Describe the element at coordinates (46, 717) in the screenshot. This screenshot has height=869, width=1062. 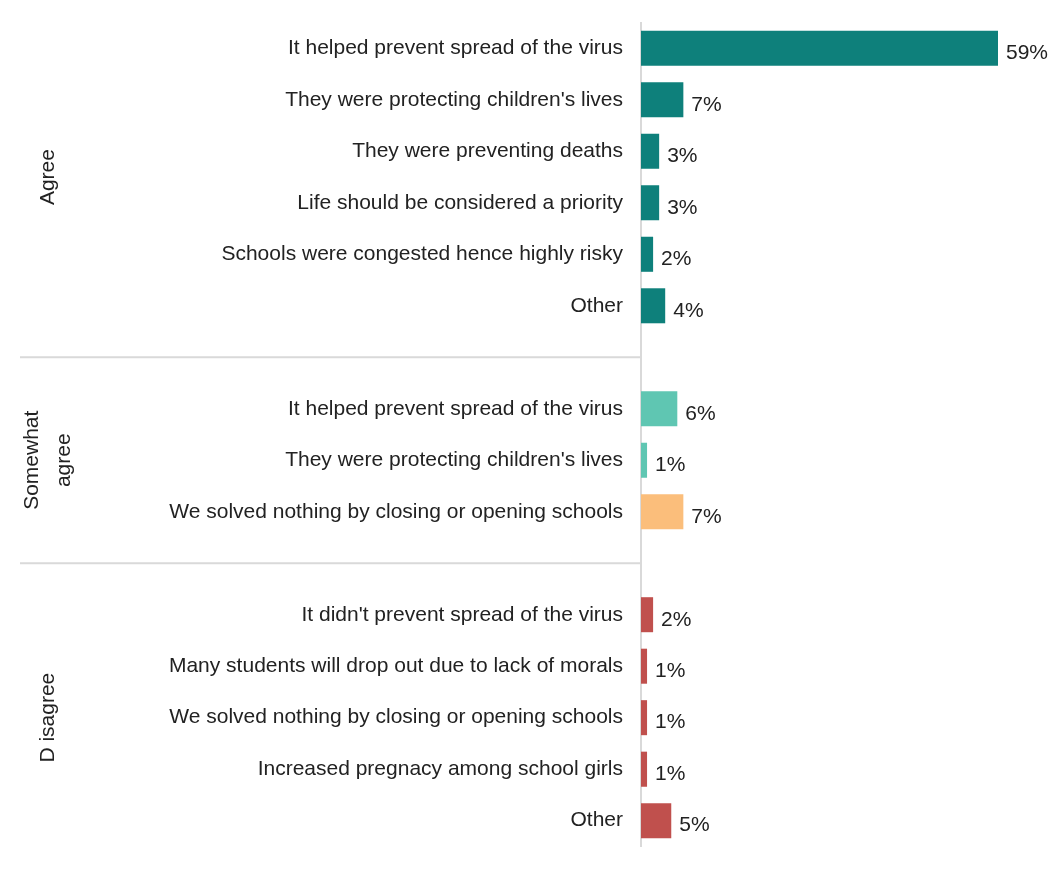
I see `text: D isagree` at that location.